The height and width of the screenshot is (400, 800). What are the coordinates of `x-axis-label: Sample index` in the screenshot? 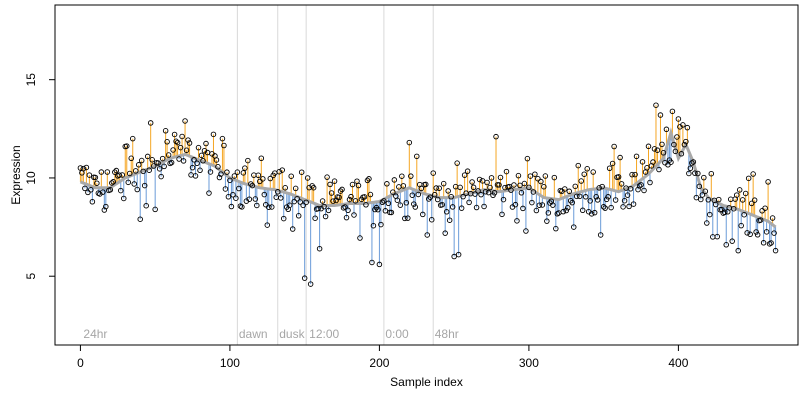 It's located at (426, 382).